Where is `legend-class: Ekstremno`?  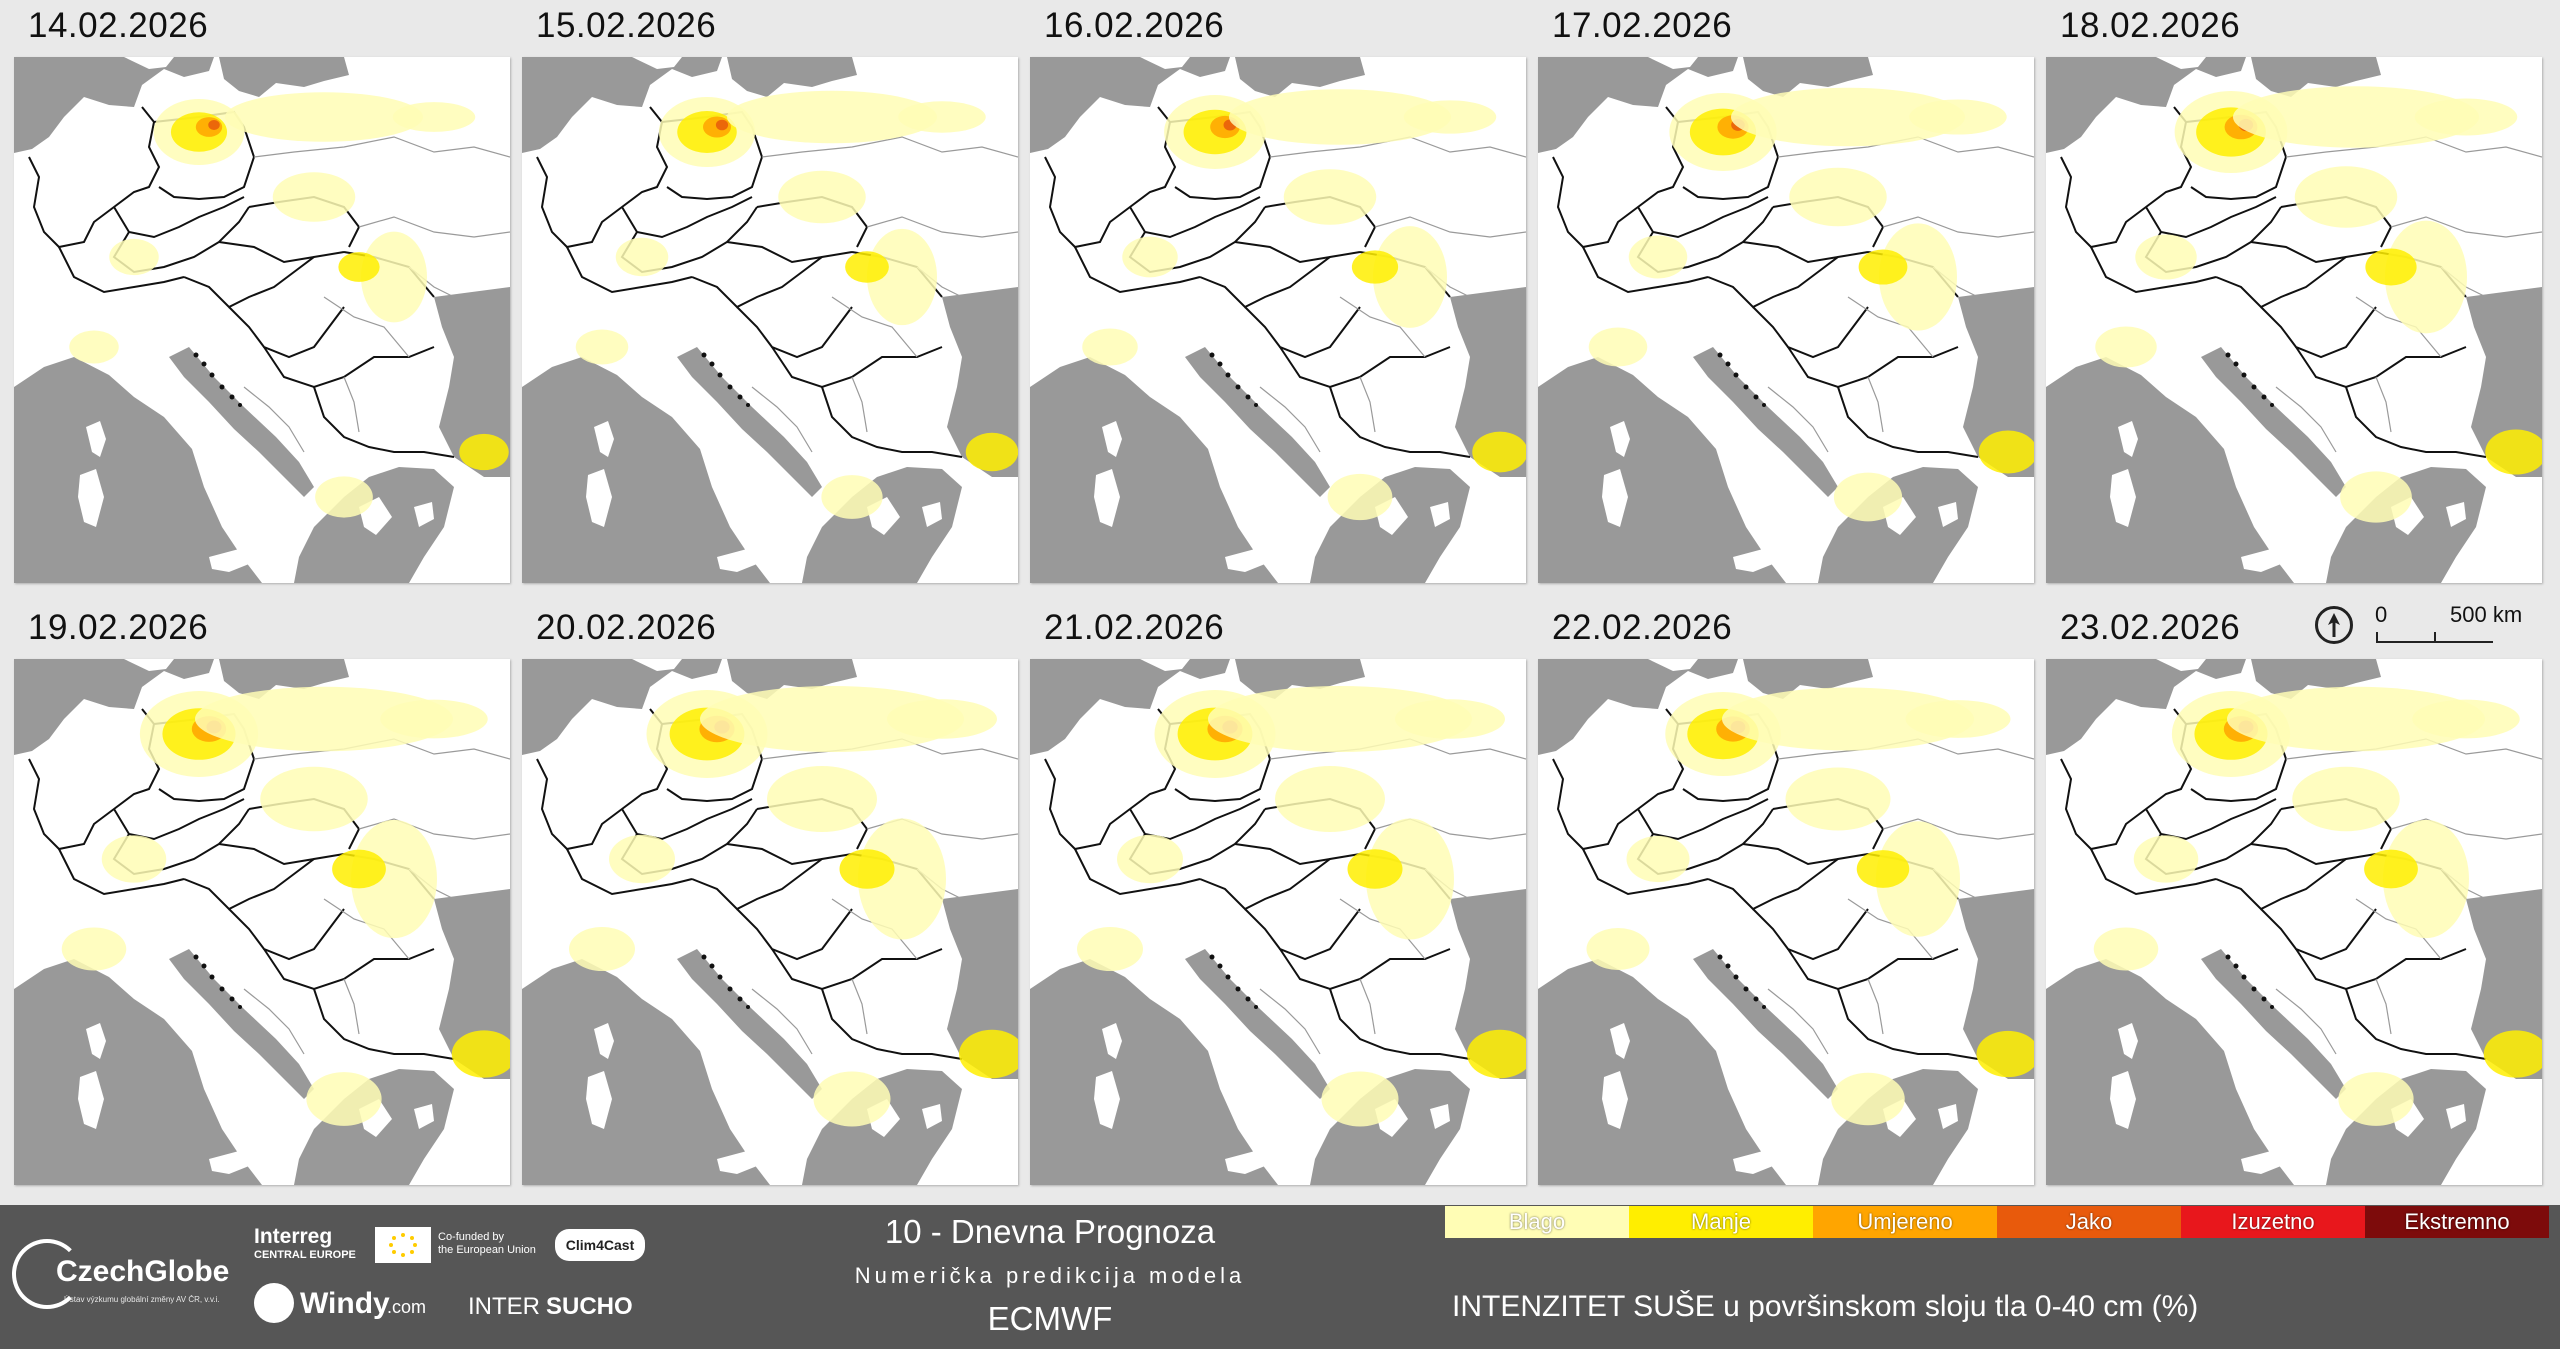 legend-class: Ekstremno is located at coordinates (2457, 1222).